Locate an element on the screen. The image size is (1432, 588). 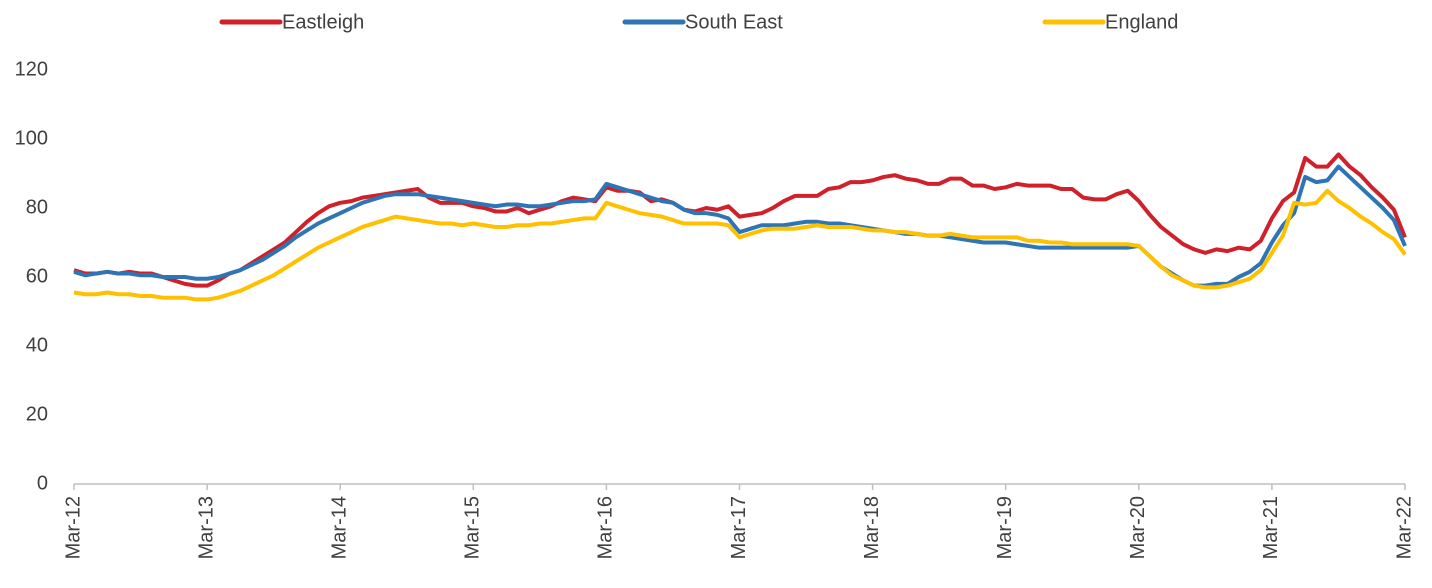
x-tick-label: Mar-21 is located at coordinates (1271, 527).